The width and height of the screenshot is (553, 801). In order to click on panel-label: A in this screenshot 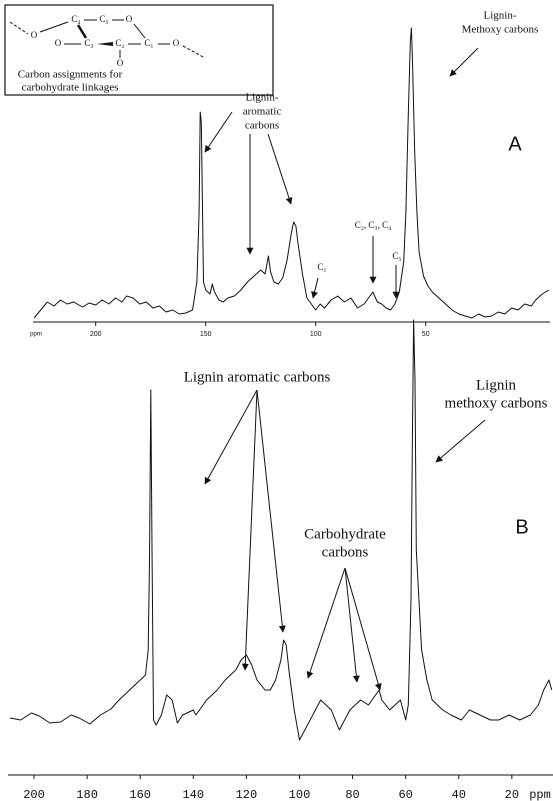, I will do `click(515, 144)`.